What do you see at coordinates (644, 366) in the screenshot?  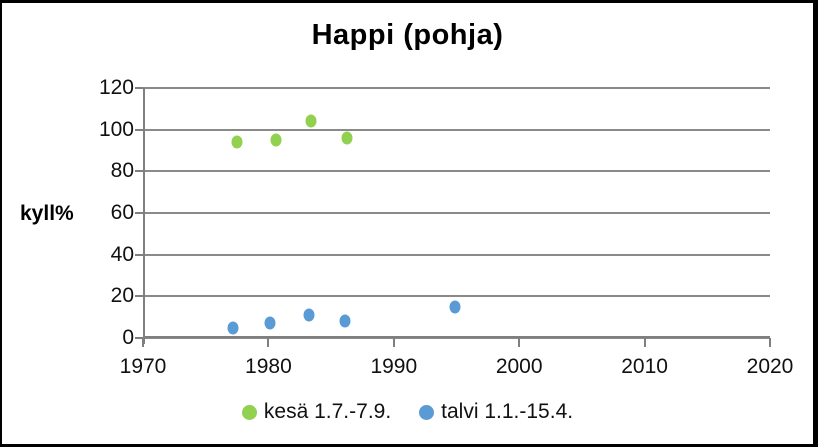 I see `x-tick-label: 2010` at bounding box center [644, 366].